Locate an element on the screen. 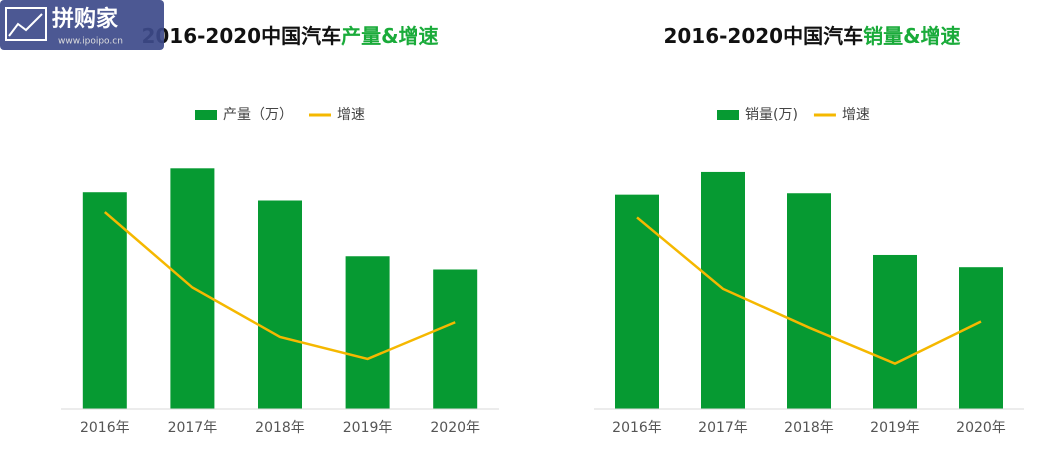 Image resolution: width=1060 pixels, height=457 pixels. watermark-bg is located at coordinates (82, 25).